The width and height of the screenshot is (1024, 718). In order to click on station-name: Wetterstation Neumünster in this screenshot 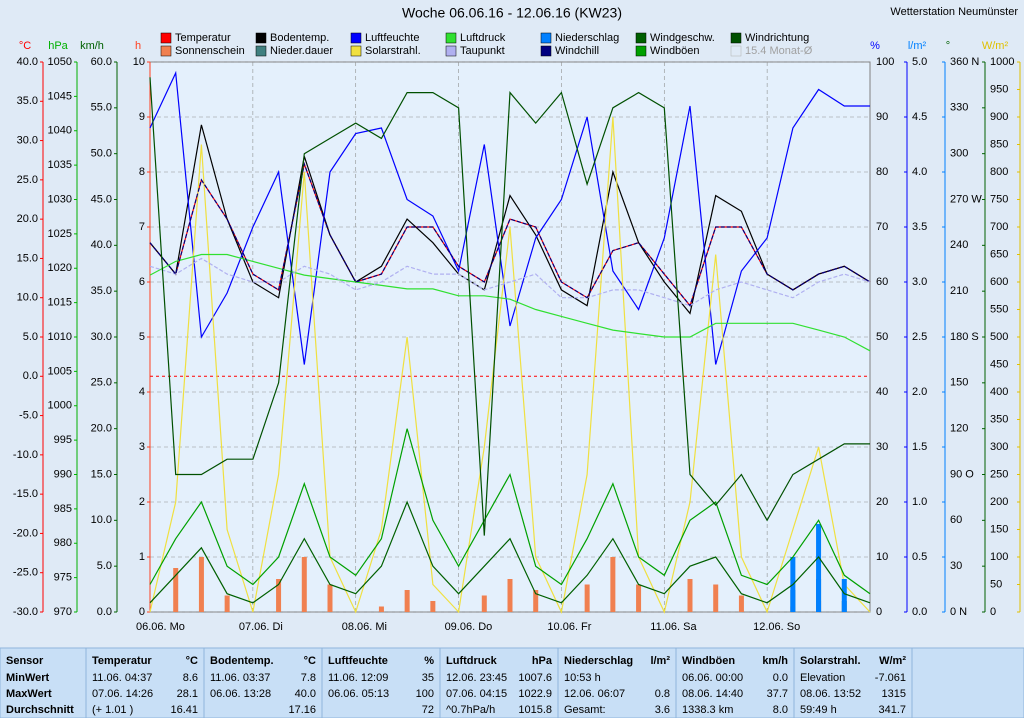, I will do `click(954, 12)`.